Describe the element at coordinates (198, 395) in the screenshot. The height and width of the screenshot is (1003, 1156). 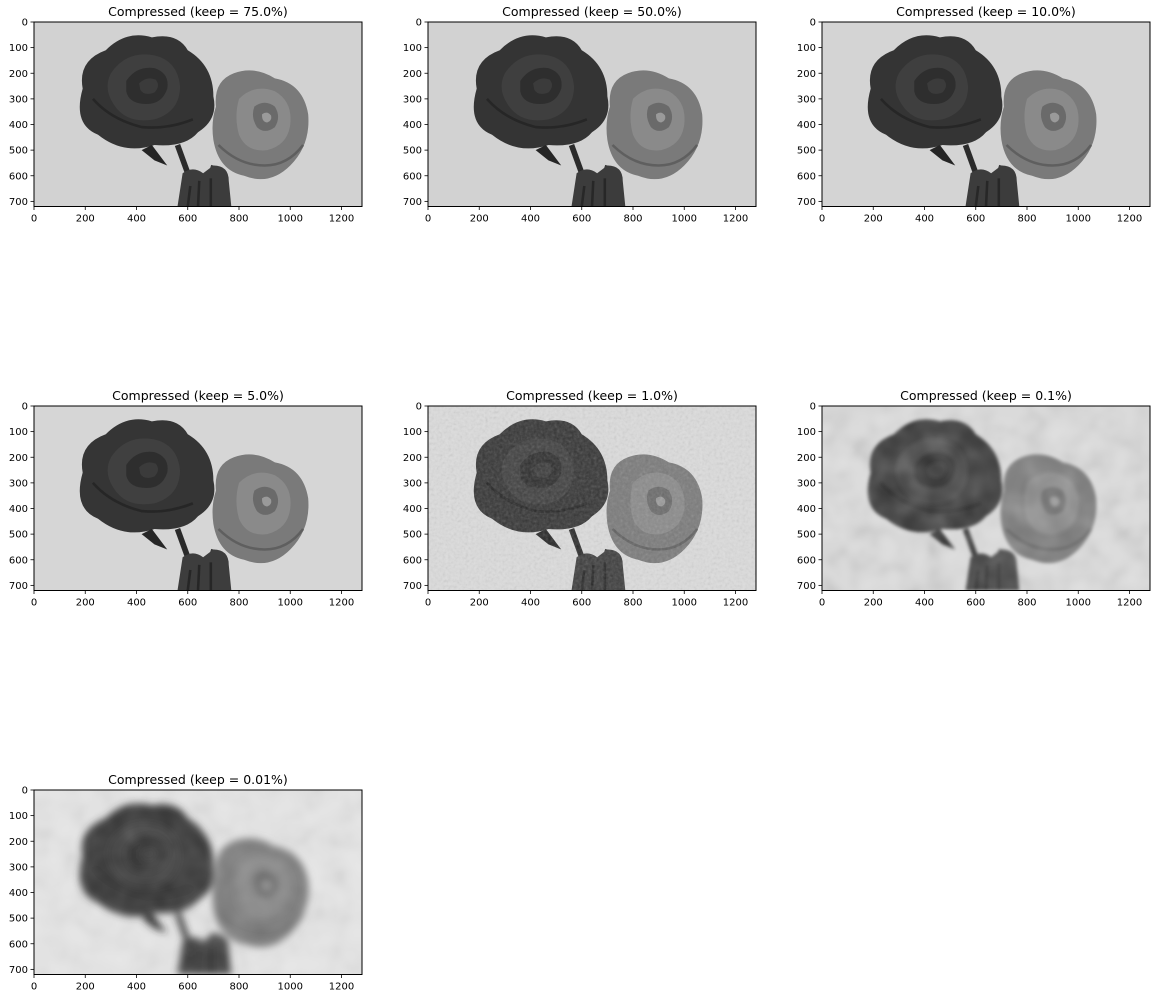
I see `panel-title: Compressed (keep = 5.0%)` at that location.